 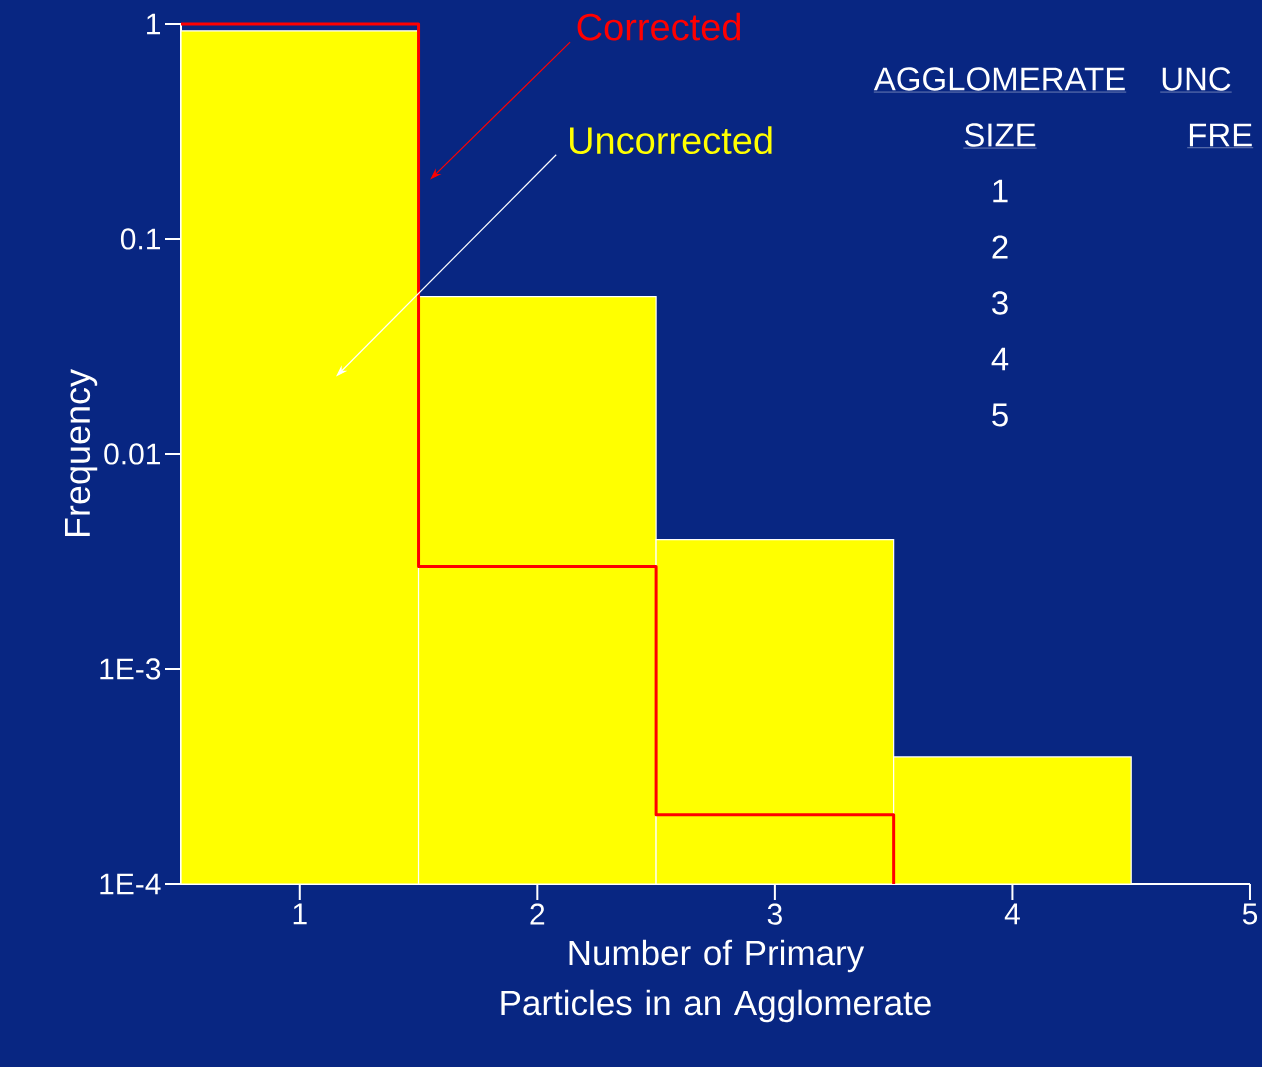 I want to click on annotation: SIZE, so click(x=1000, y=135).